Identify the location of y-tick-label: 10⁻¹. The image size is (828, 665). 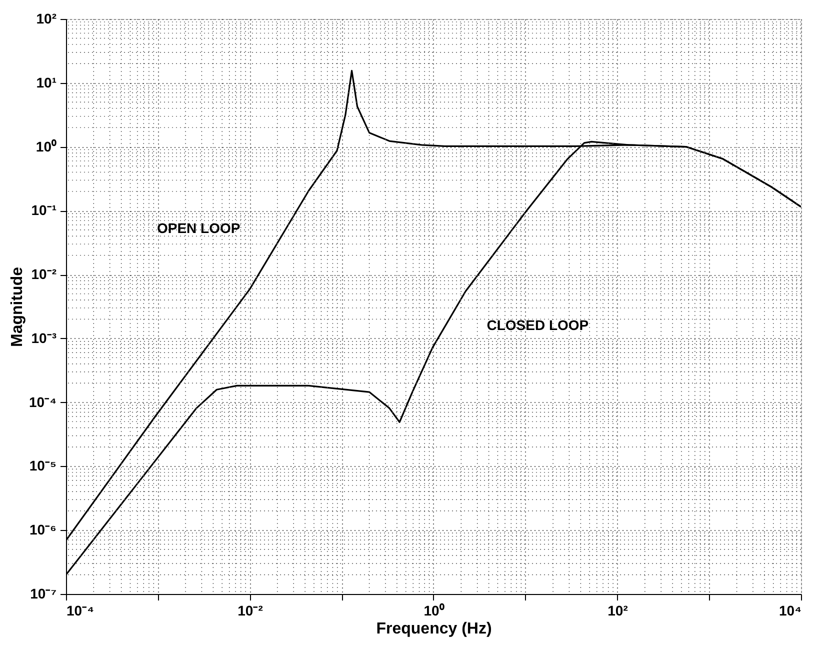
(44, 210).